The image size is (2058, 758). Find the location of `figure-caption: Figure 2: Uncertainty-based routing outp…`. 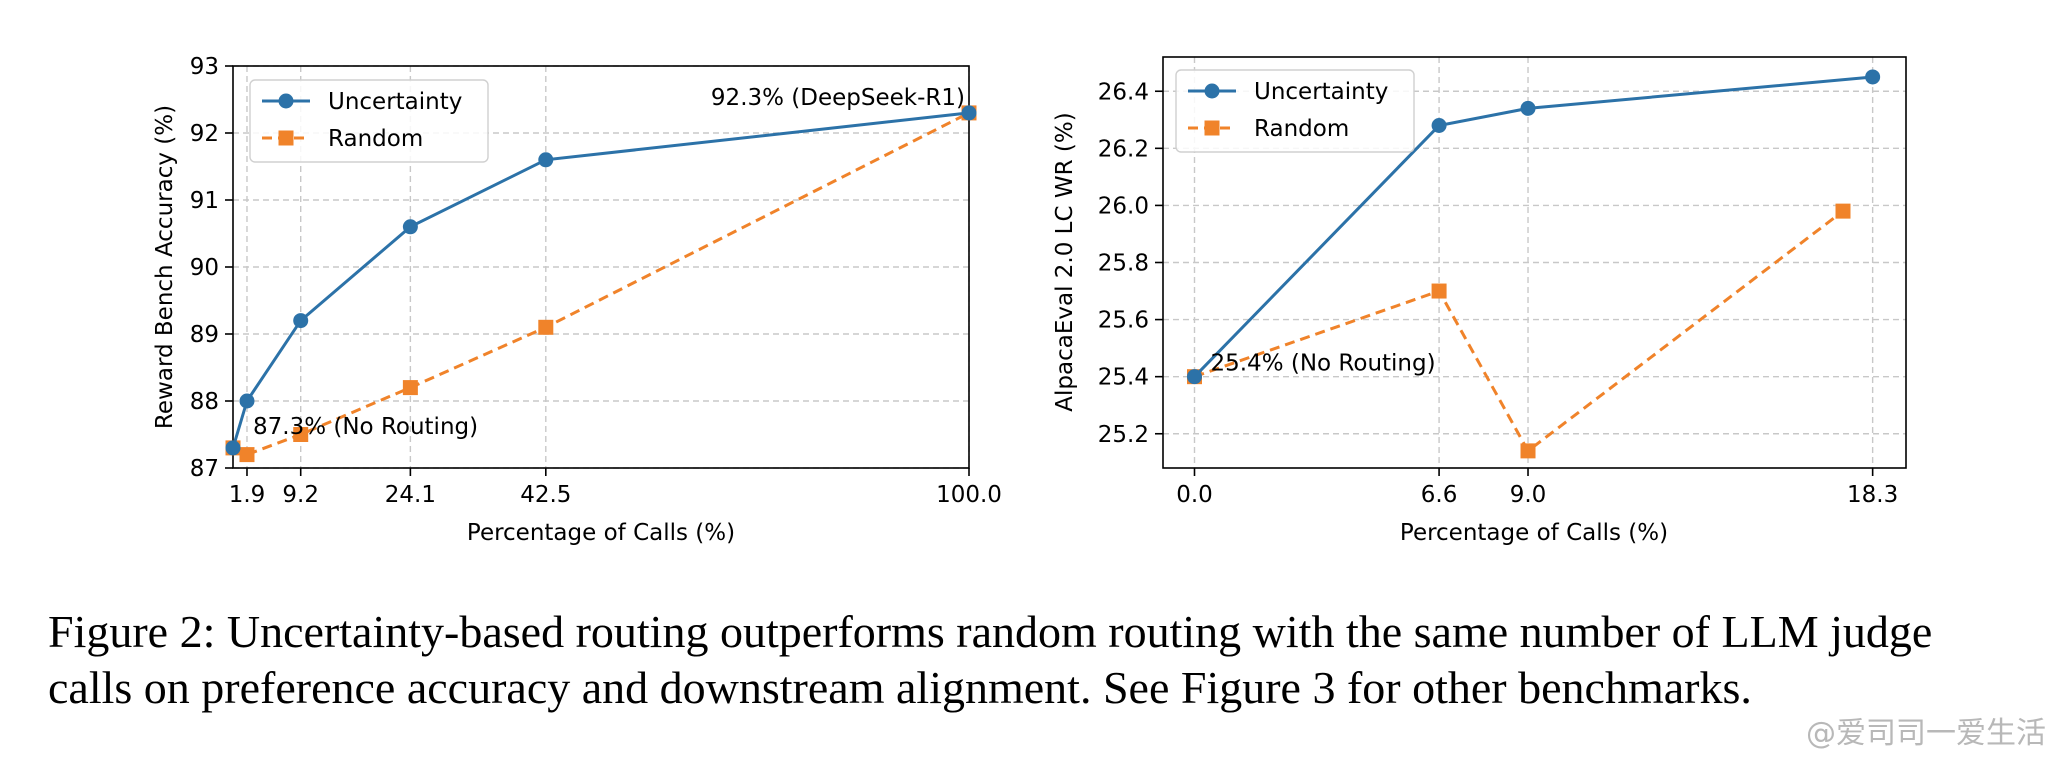

figure-caption: Figure 2: Uncertainty-based routing outp… is located at coordinates (990, 659).